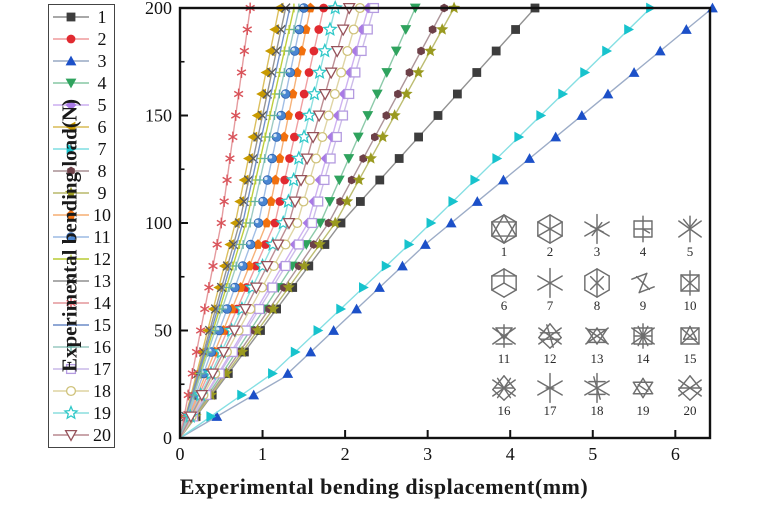  I want to click on legend-marker-open-tri-down, so click(71, 435).